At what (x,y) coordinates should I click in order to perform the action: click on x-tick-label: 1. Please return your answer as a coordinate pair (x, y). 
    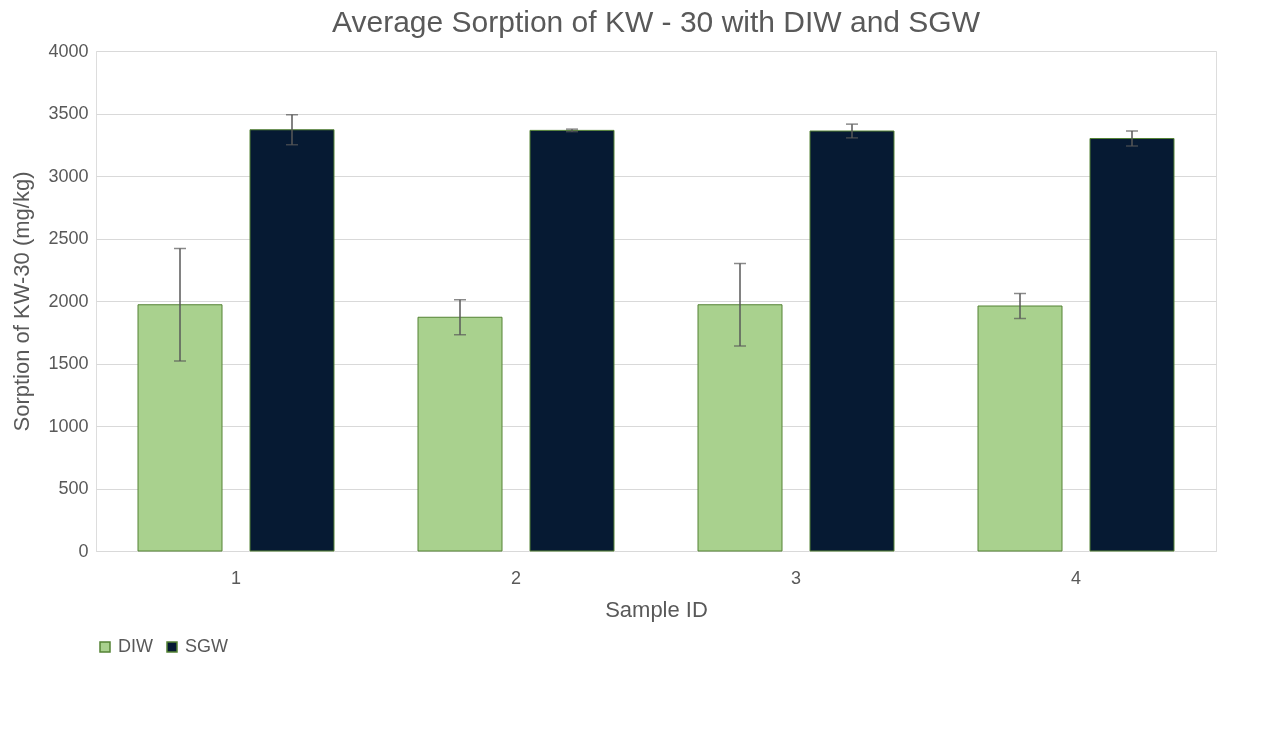
    Looking at the image, I should click on (236, 577).